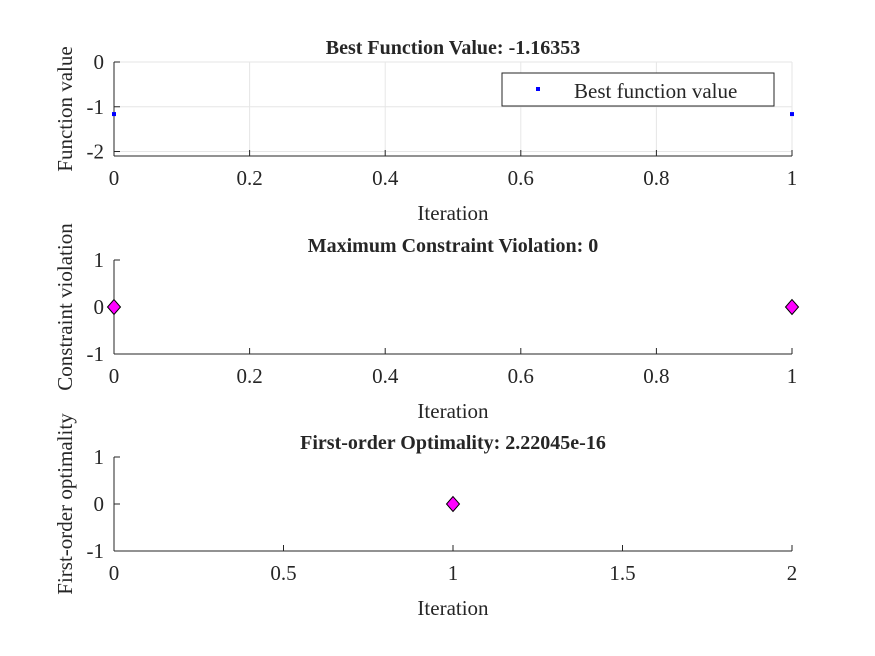 The image size is (875, 656). Describe the element at coordinates (622, 573) in the screenshot. I see `x-tick-label: 1.5` at that location.